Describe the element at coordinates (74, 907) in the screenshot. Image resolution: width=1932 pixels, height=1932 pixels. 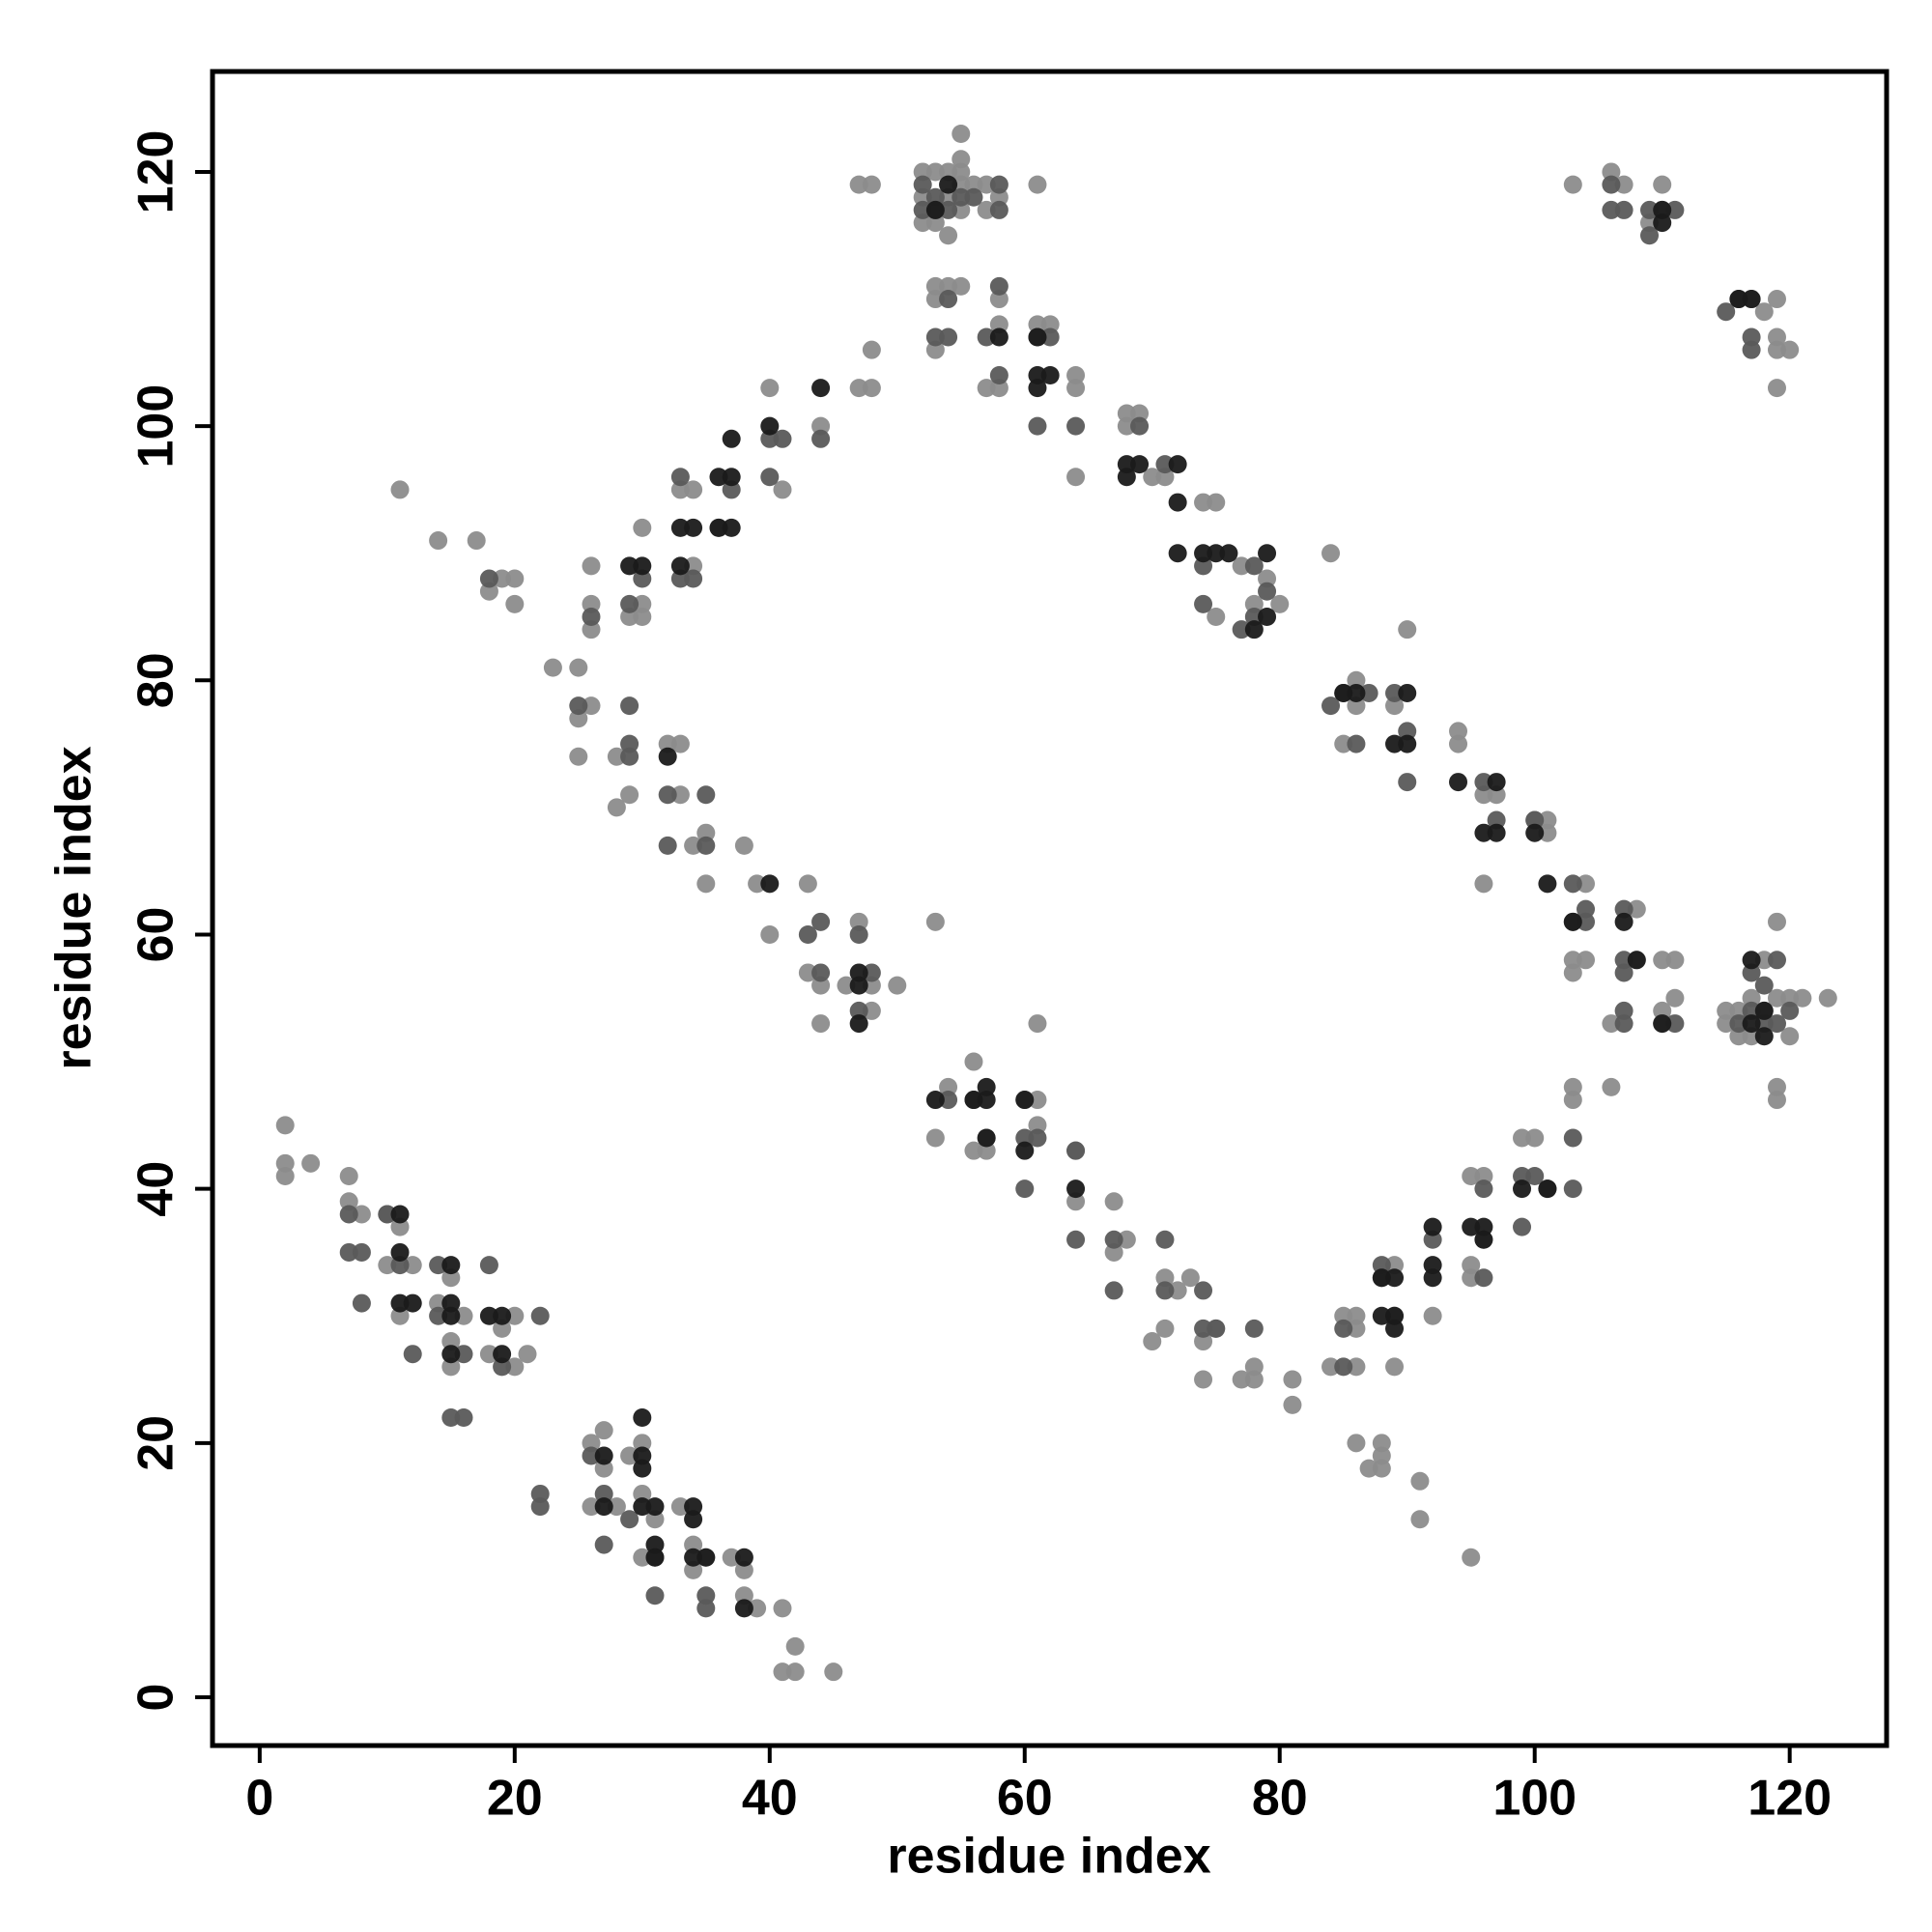
I see `y-axis-label: residue index` at that location.